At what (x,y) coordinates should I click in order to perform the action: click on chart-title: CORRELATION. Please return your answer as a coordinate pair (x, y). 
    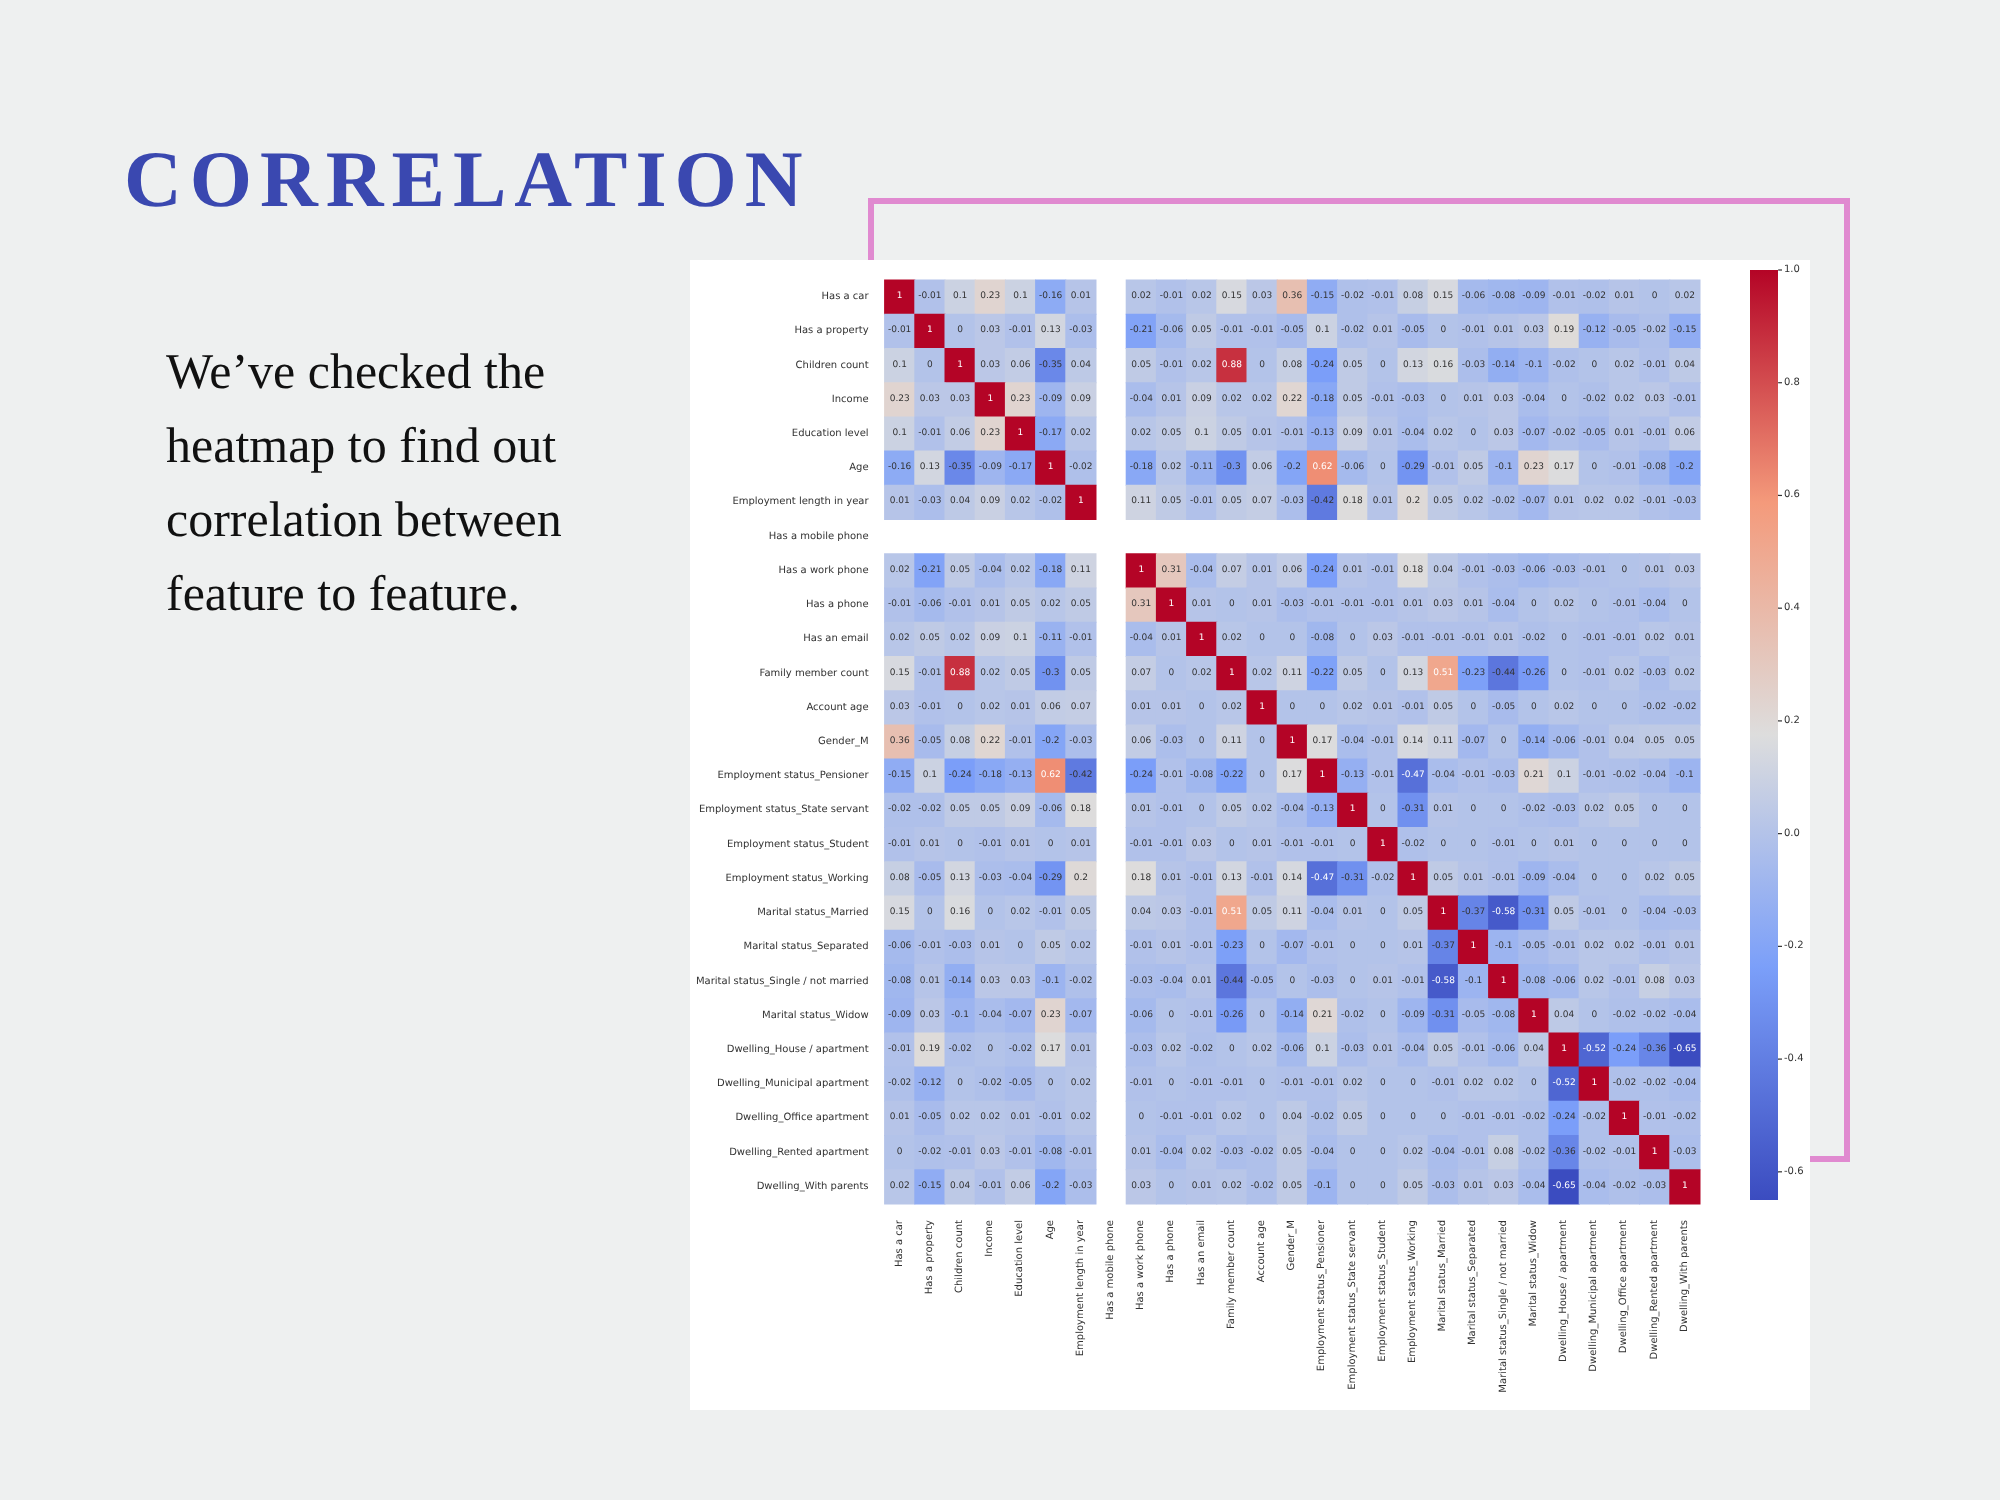
    Looking at the image, I should click on (467, 179).